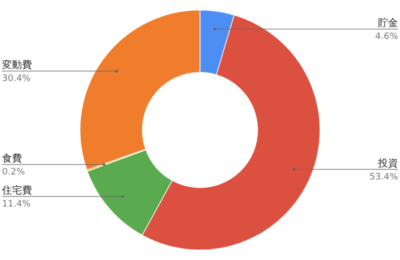 This screenshot has width=400, height=260. What do you see at coordinates (14, 173) in the screenshot?
I see `data-label: 0.2%` at bounding box center [14, 173].